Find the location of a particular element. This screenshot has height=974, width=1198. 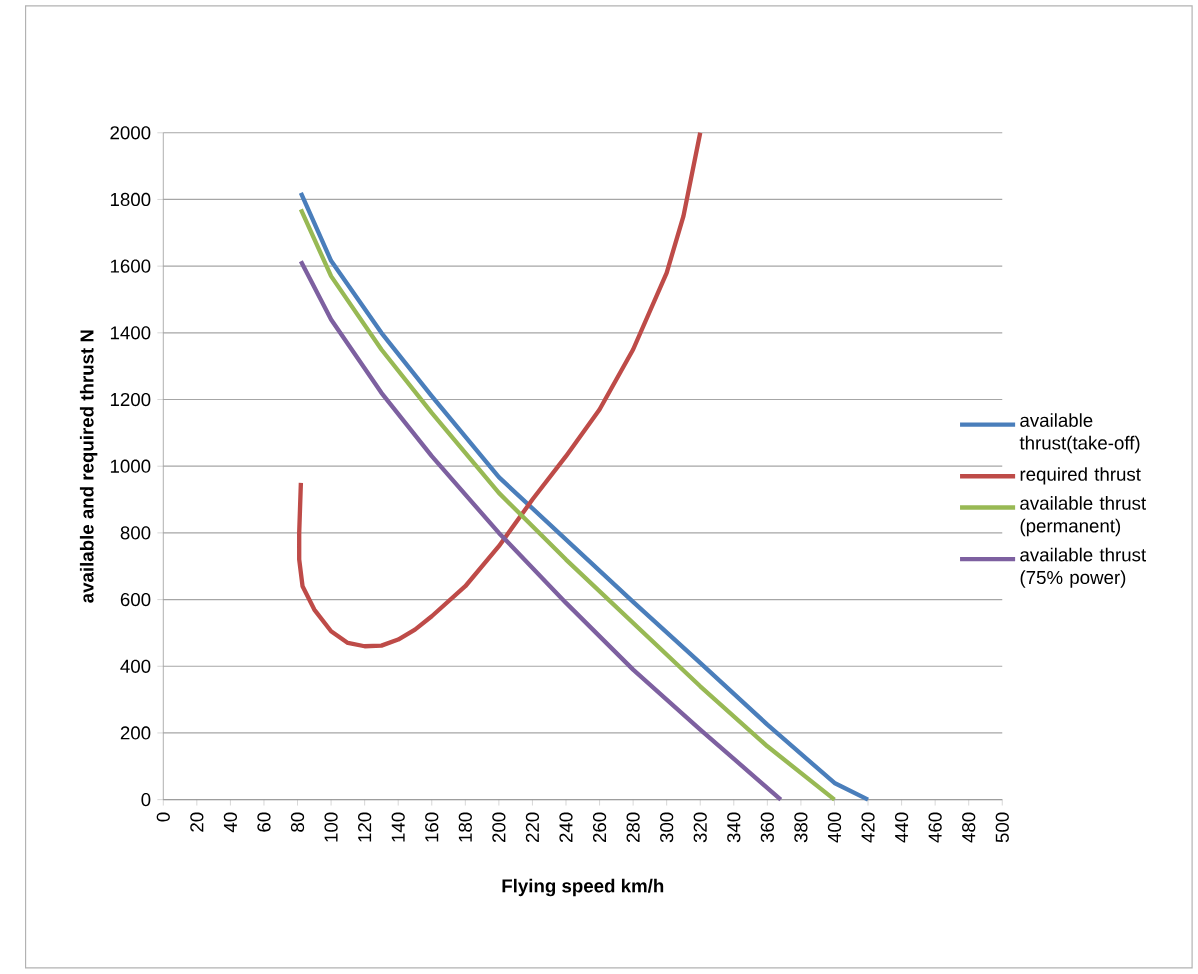

y-tick-label: 400 is located at coordinates (135, 666).